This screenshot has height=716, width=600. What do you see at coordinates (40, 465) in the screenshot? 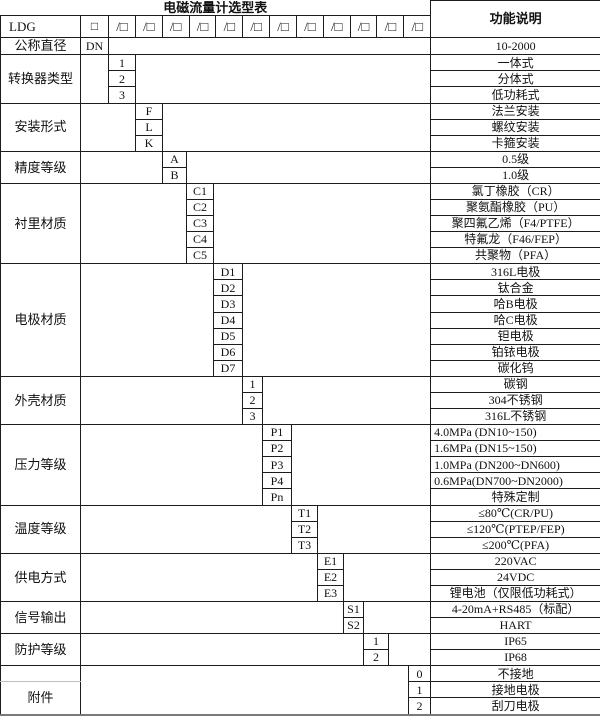
I see `section-label: 压力等级` at bounding box center [40, 465].